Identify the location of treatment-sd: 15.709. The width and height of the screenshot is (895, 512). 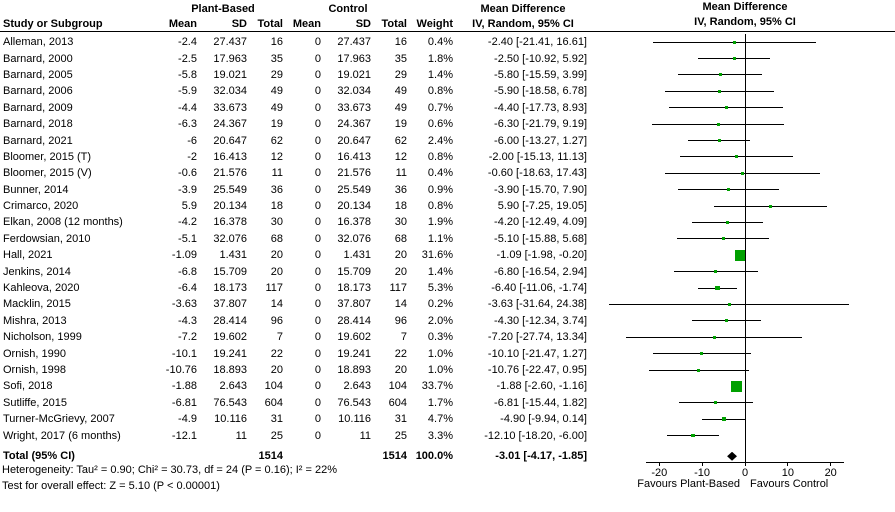
(230, 271).